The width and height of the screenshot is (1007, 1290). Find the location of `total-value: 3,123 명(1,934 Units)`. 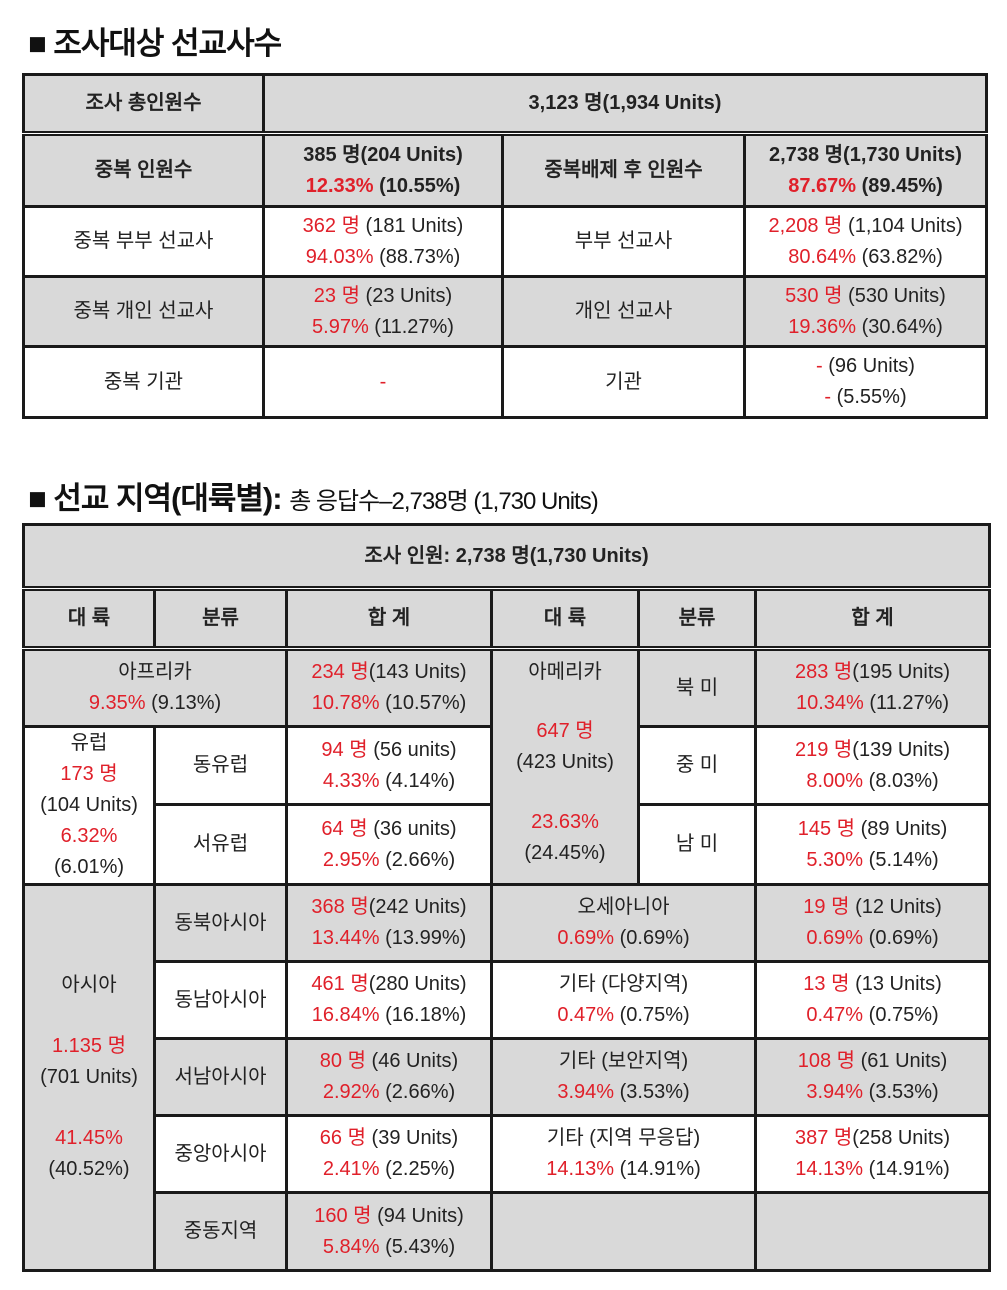

total-value: 3,123 명(1,934 Units) is located at coordinates (625, 104).